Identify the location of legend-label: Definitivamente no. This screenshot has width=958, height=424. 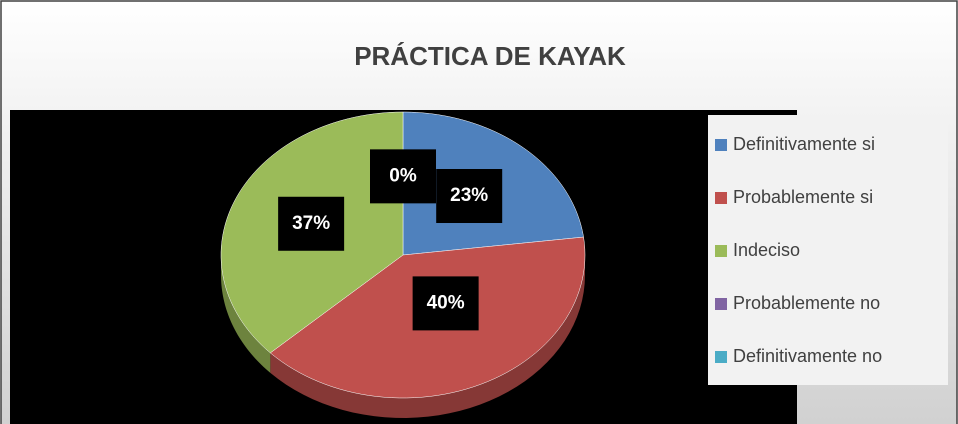
(807, 356).